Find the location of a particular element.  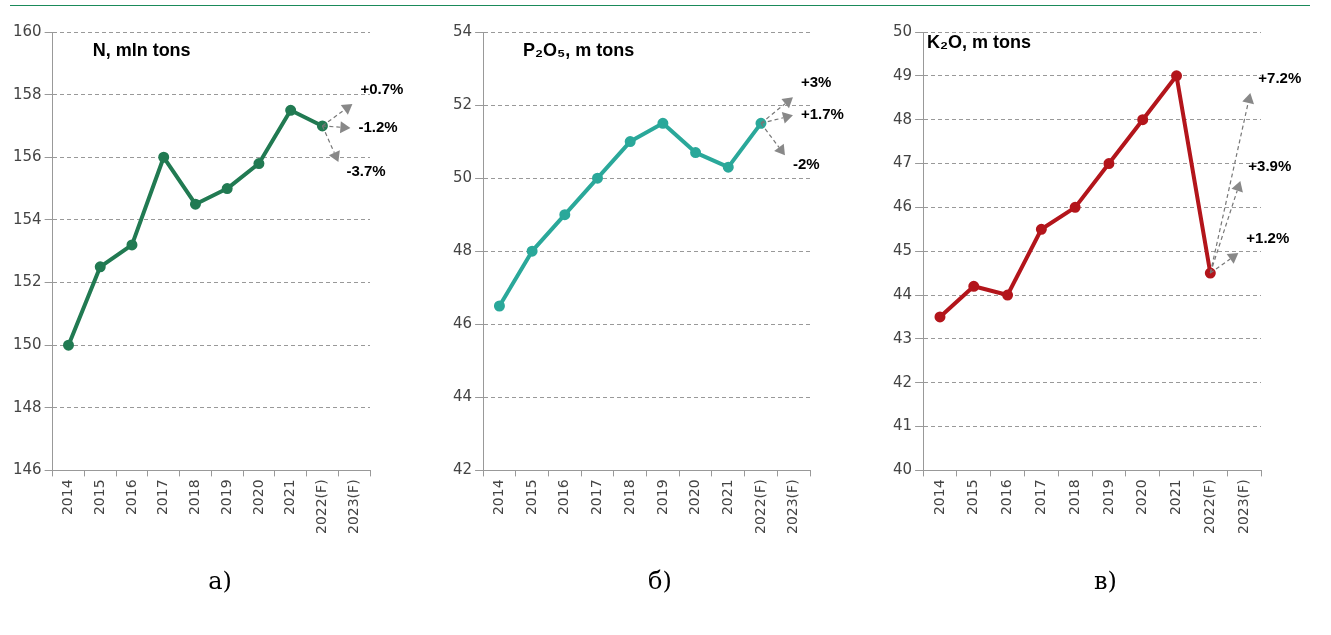

annotation: -2% is located at coordinates (806, 164).